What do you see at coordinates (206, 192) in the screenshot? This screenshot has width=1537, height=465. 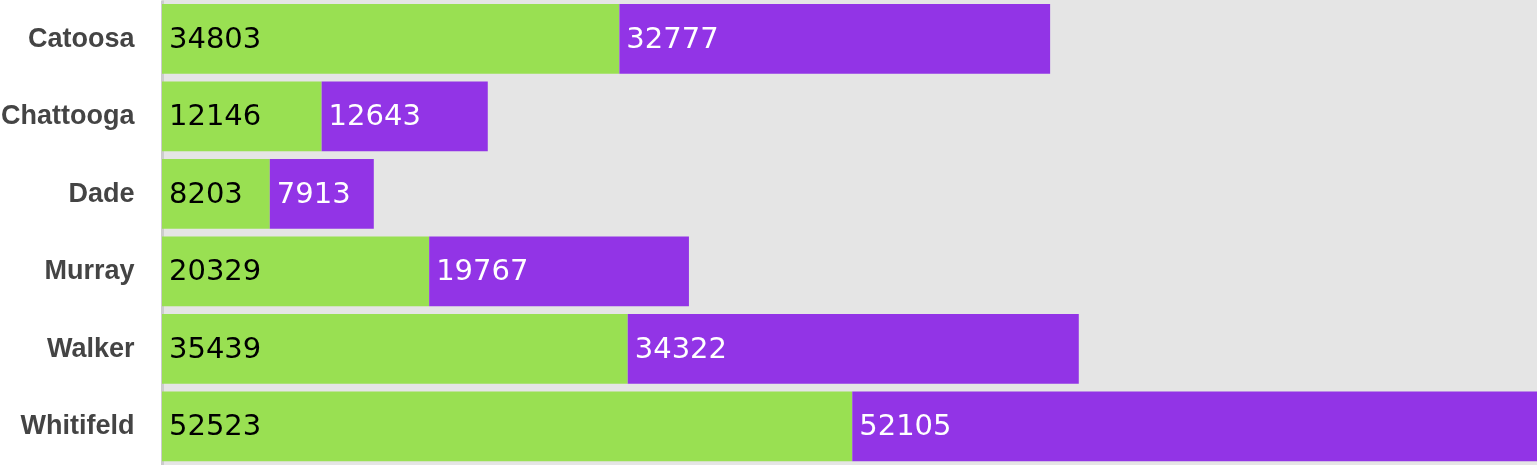 I see `data-label: 8203` at bounding box center [206, 192].